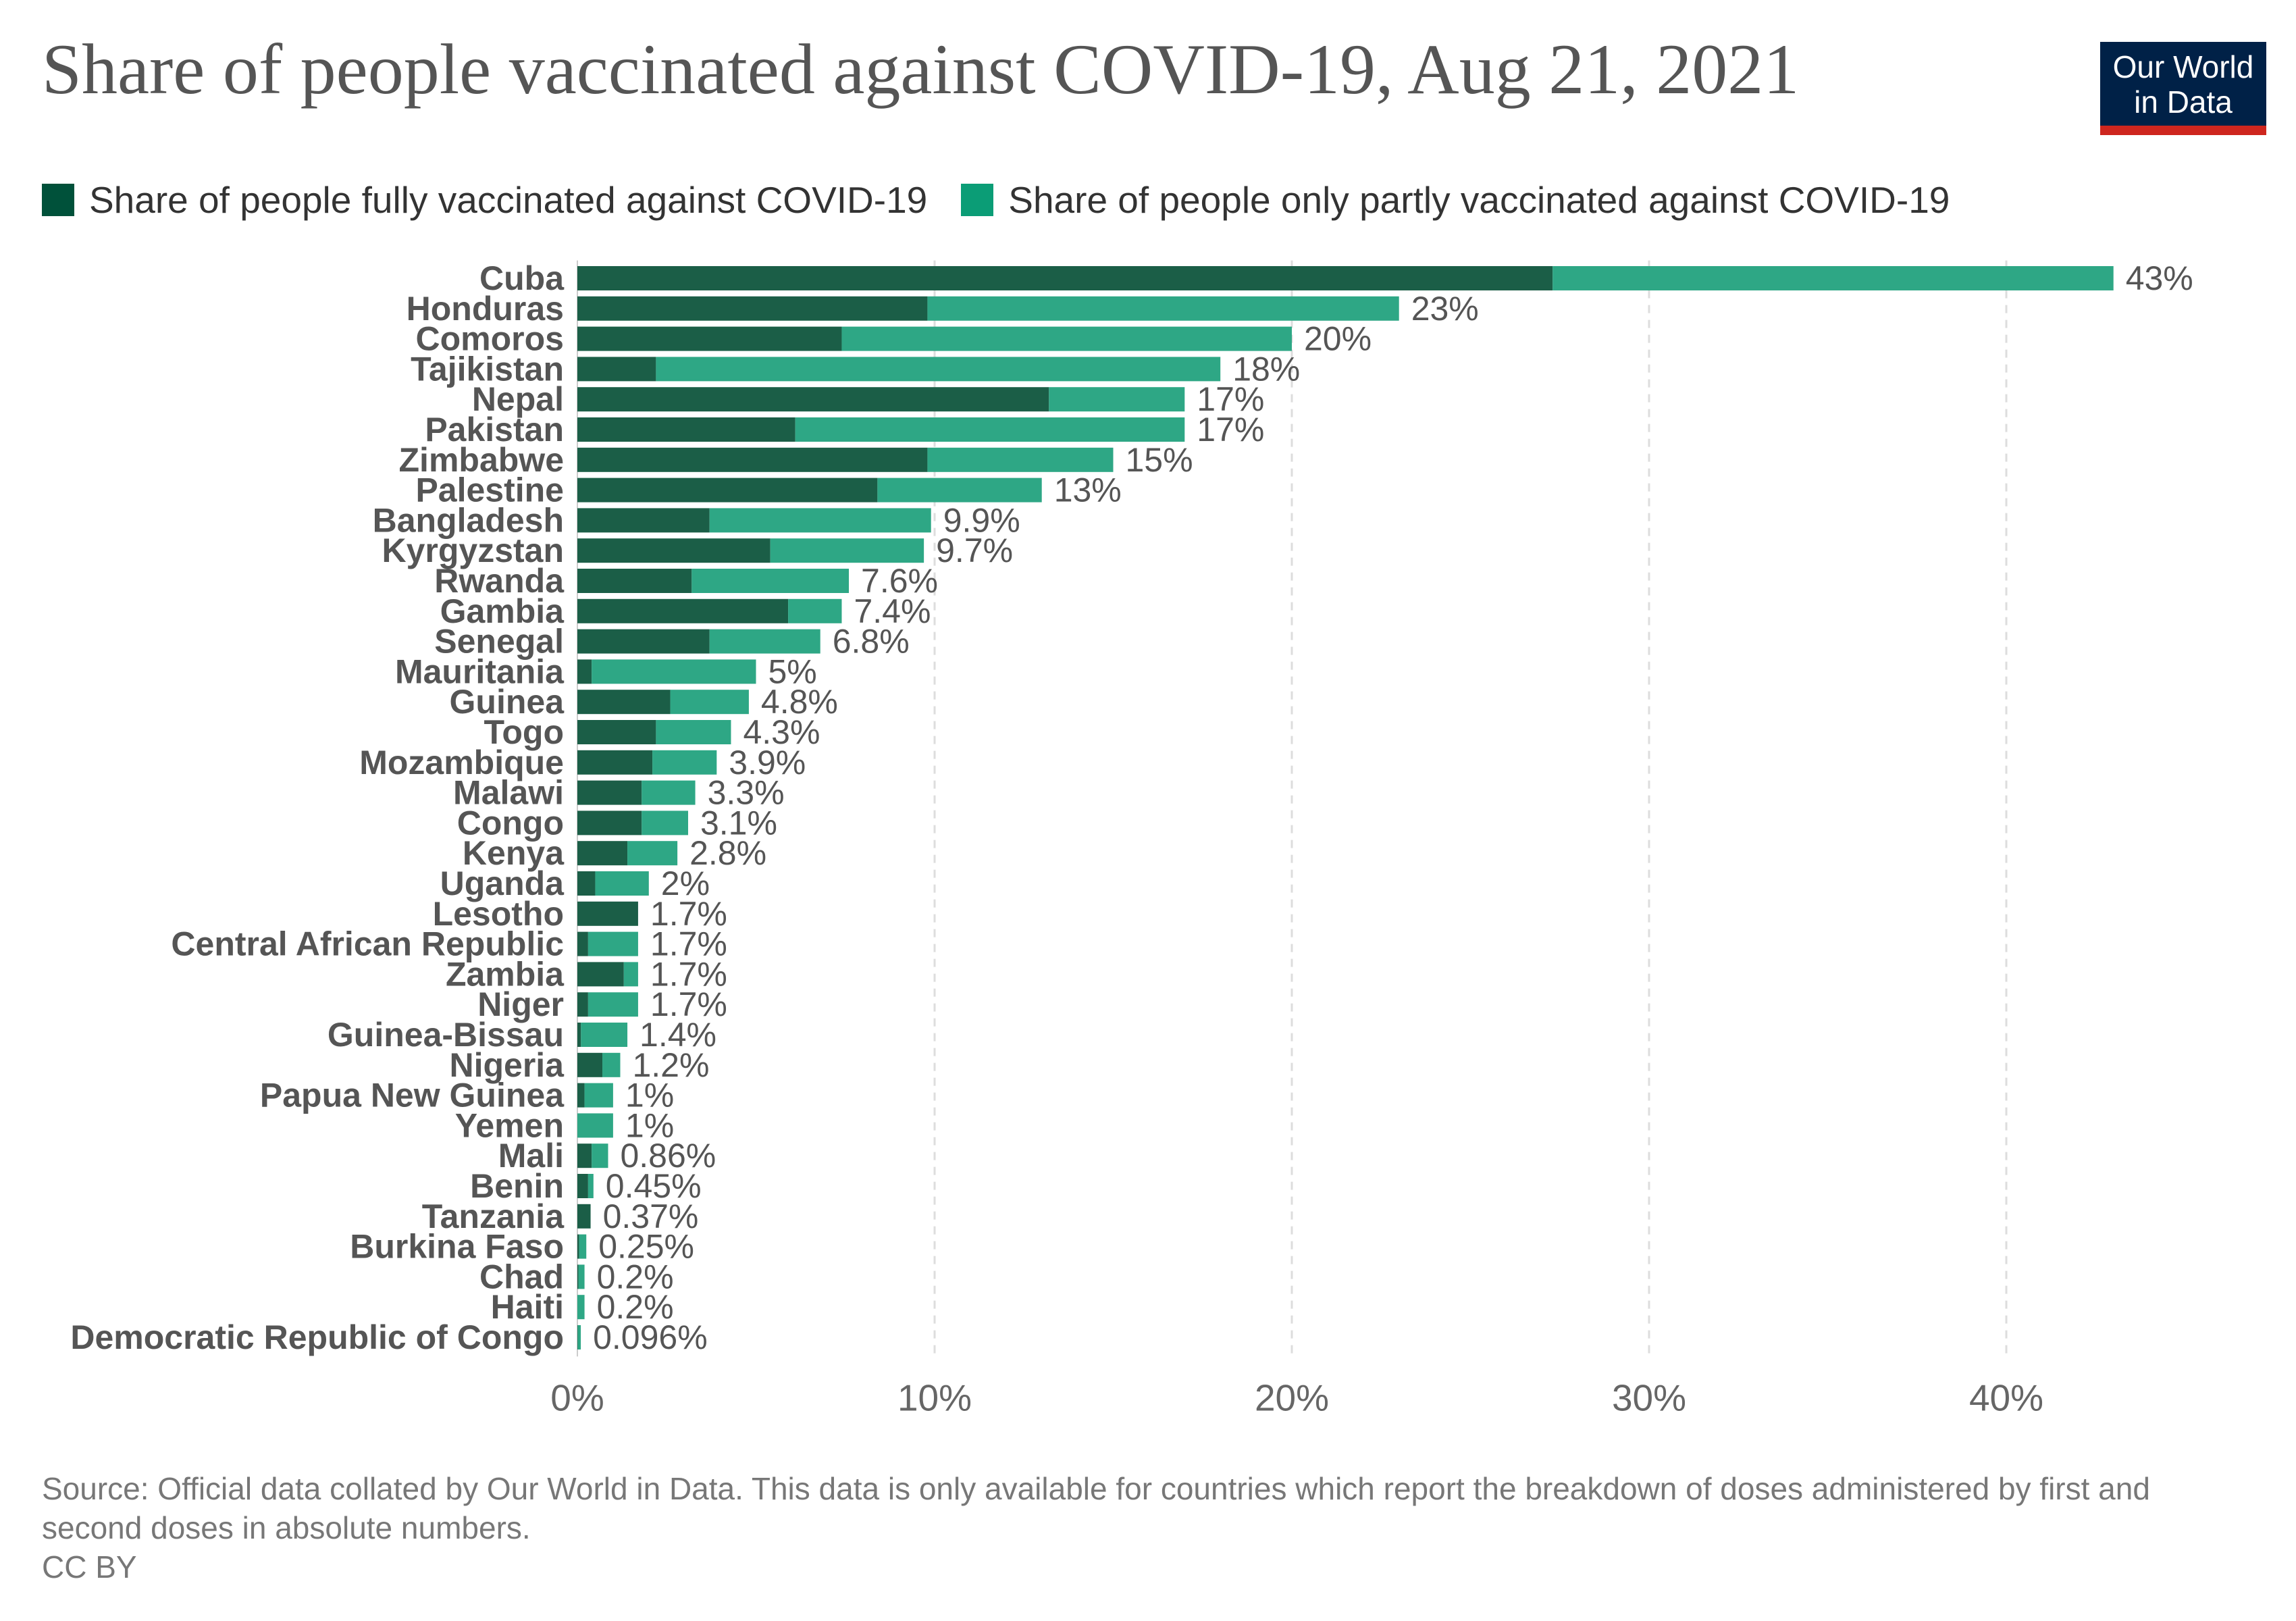  I want to click on category-label: Haiti, so click(527, 1307).